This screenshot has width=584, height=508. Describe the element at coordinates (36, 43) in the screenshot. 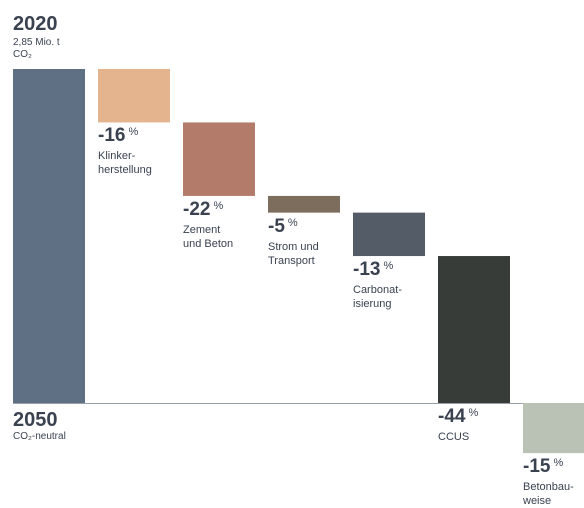

I see `start-amount-label: 2,85 Mio. t` at that location.